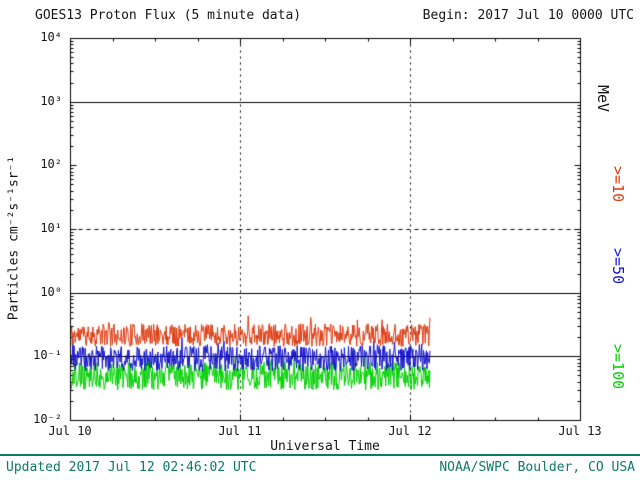 The height and width of the screenshot is (480, 640). I want to click on series-label-ge10: >=10, so click(618, 184).